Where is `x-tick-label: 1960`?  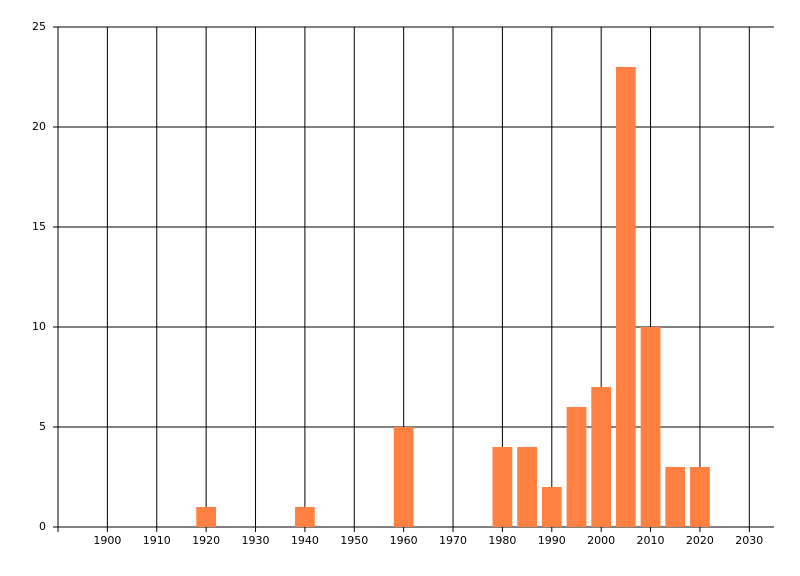
x-tick-label: 1960 is located at coordinates (404, 540).